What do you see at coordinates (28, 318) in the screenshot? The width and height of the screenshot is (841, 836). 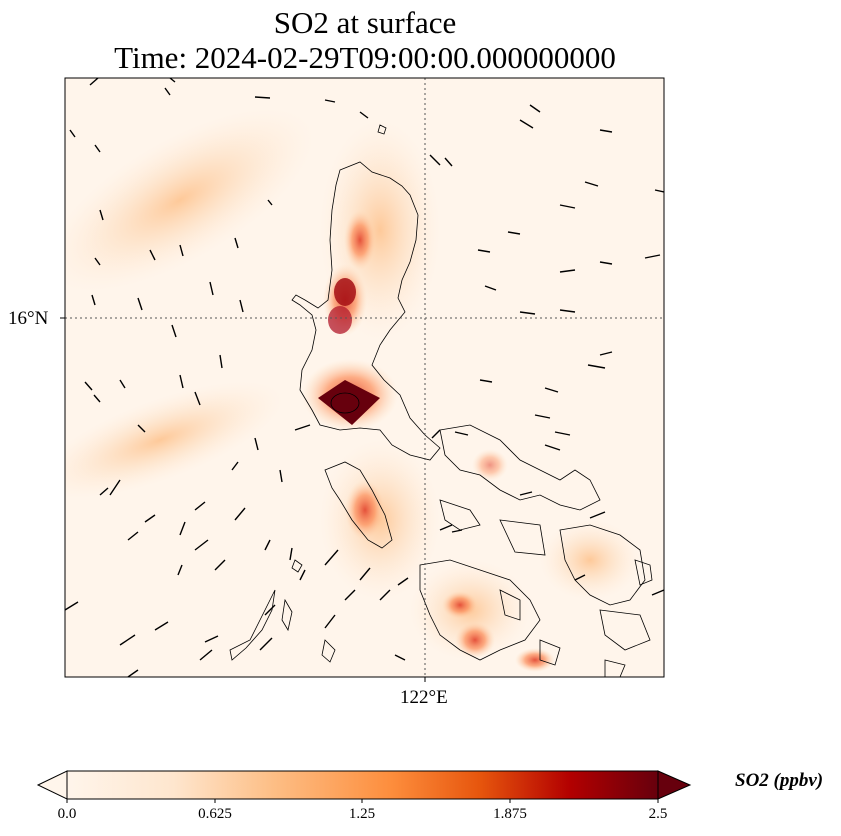 I see `lat-tick-label: 16°N` at bounding box center [28, 318].